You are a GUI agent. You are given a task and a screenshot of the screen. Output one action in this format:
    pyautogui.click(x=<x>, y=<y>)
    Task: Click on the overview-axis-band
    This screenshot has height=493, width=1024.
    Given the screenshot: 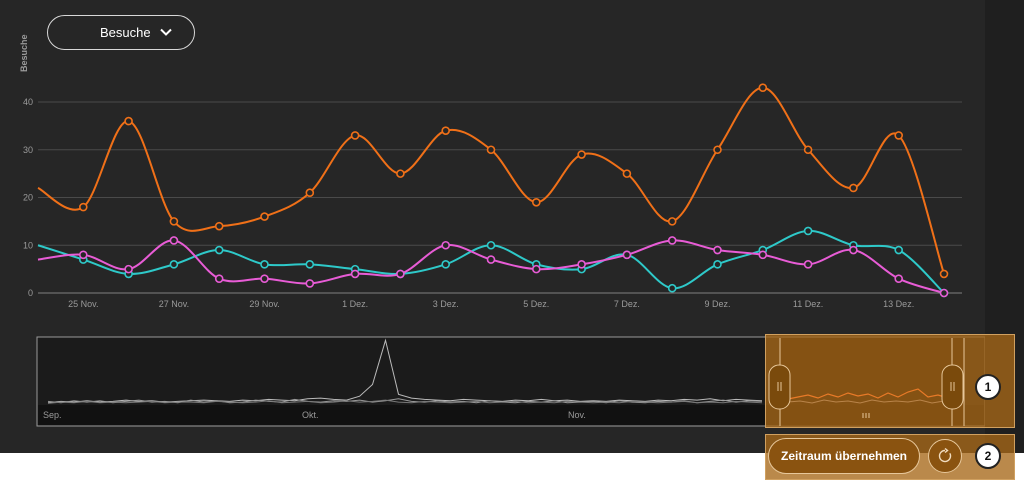 What is the action you would take?
    pyautogui.click(x=511, y=415)
    